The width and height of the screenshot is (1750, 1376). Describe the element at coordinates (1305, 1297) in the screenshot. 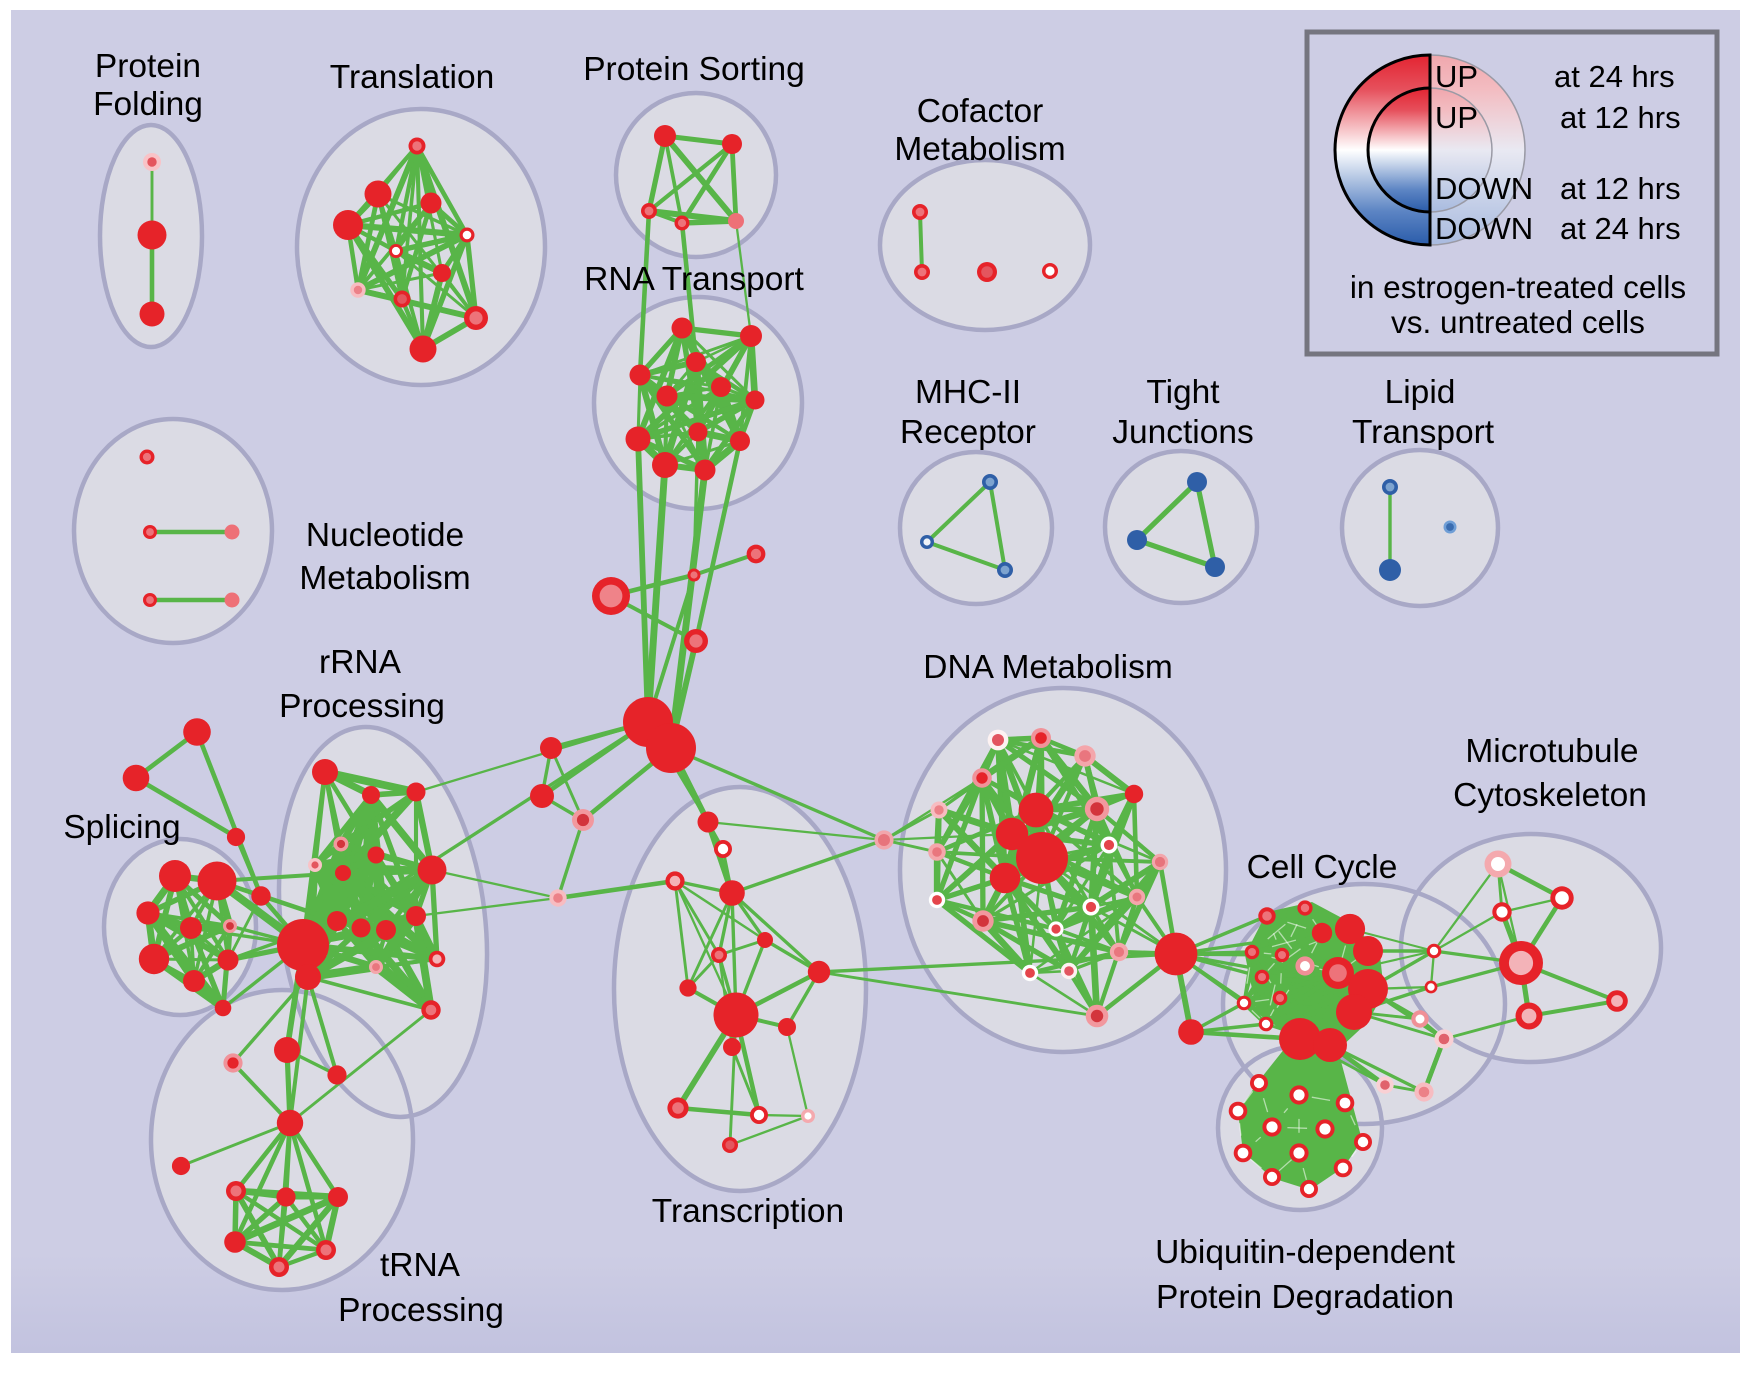

I see `svg-text: Protein Degradation` at that location.